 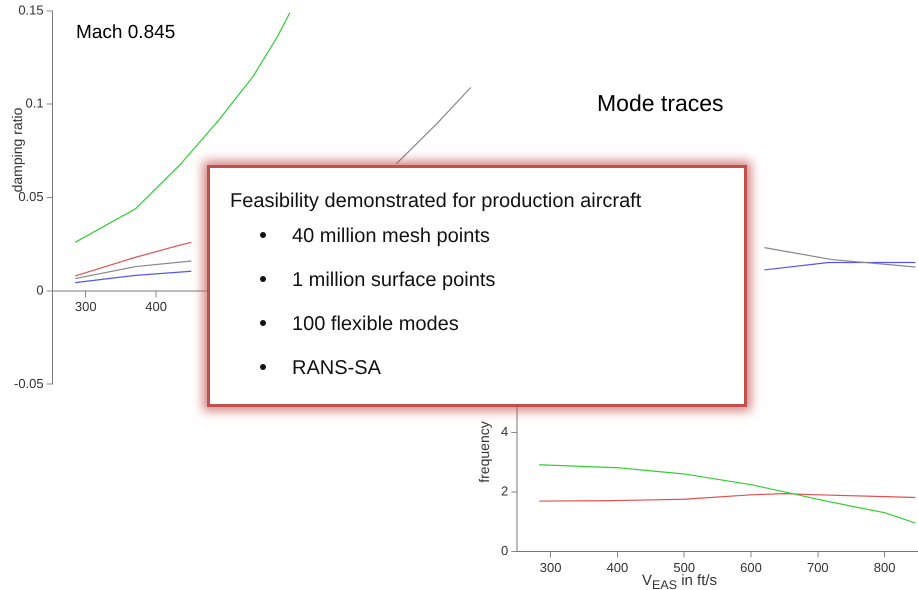 What do you see at coordinates (391, 236) in the screenshot?
I see `annotation: 40 million mesh points` at bounding box center [391, 236].